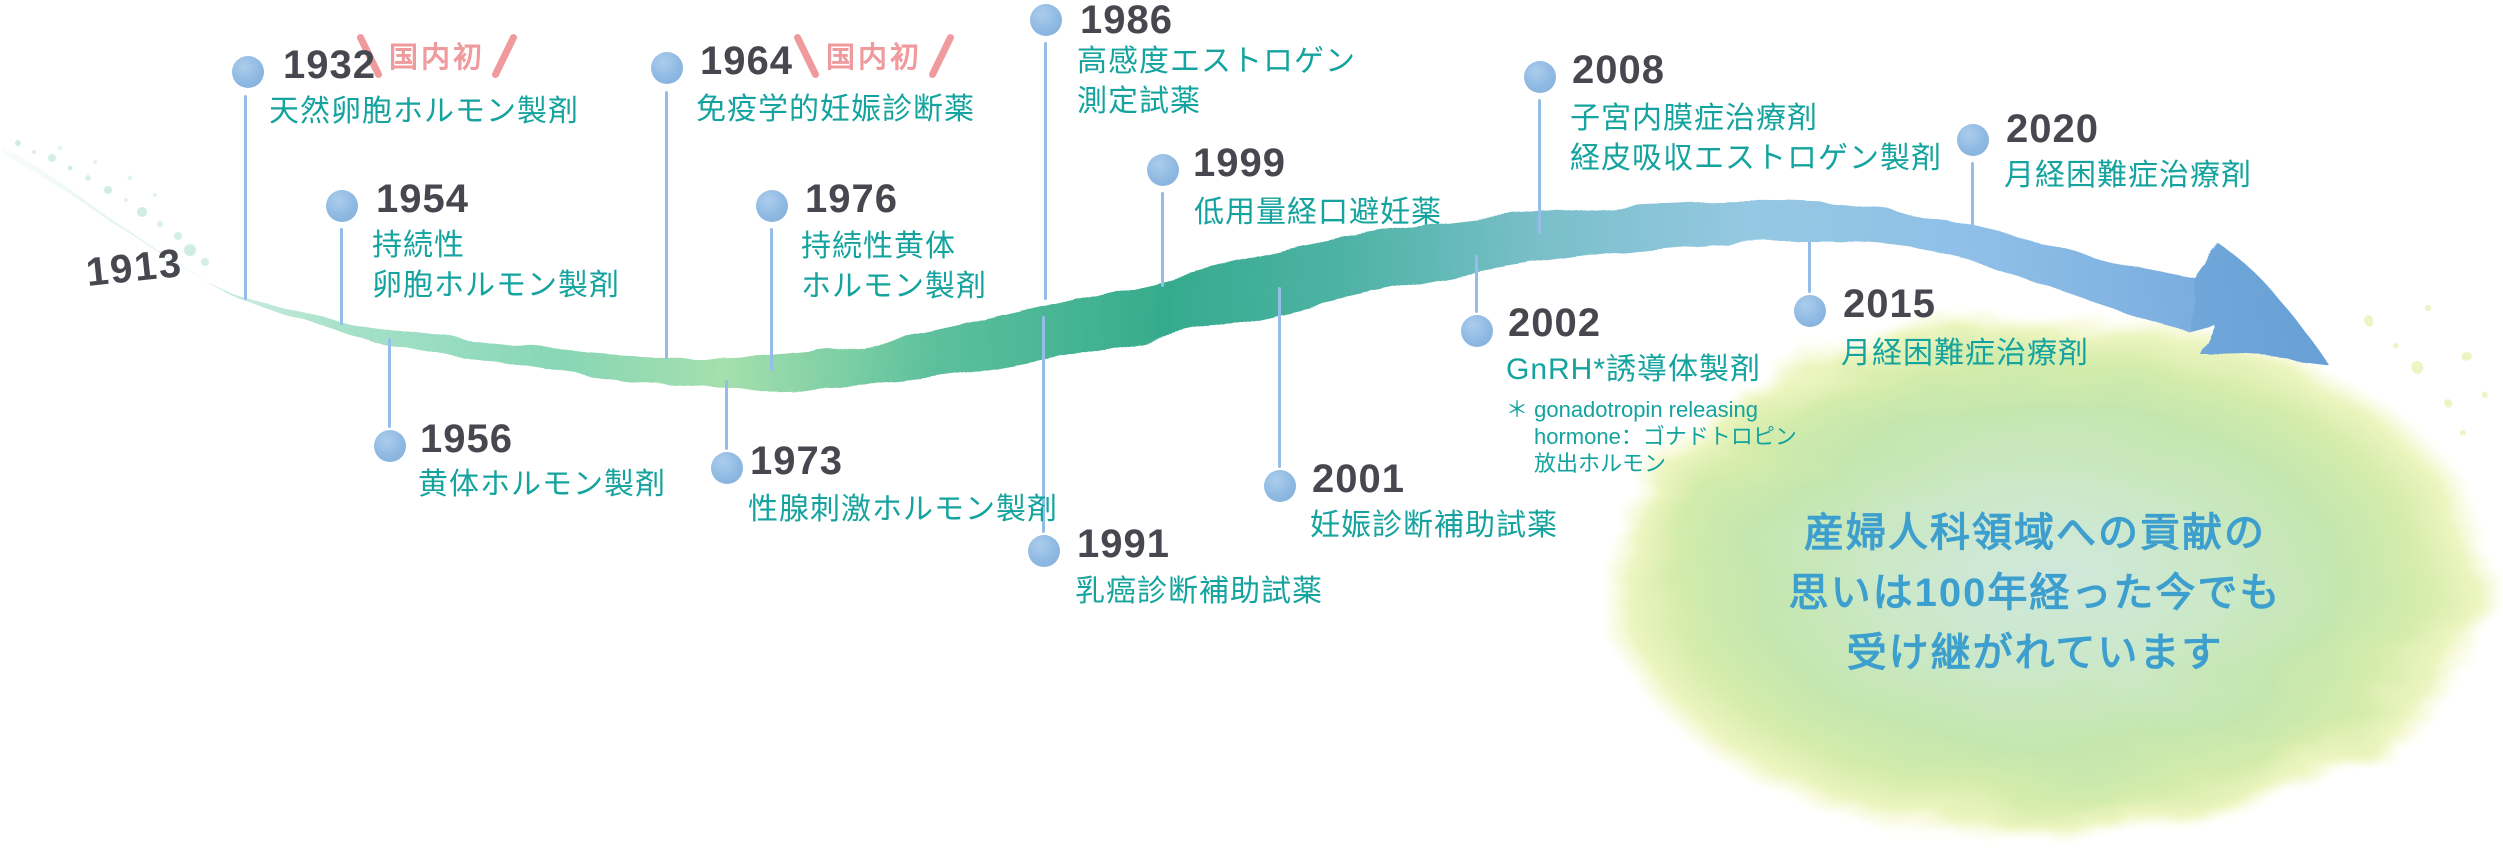 The image size is (2503, 852). Describe the element at coordinates (329, 65) in the screenshot. I see `year-label: 1932` at that location.